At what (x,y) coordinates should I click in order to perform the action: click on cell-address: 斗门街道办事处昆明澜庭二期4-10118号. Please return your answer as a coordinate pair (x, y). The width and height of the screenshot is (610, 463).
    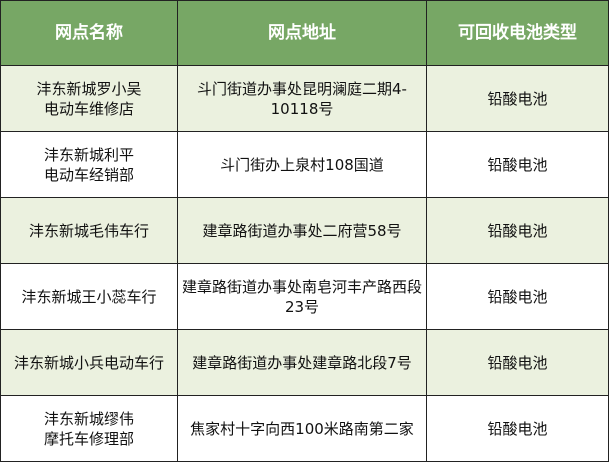
    Looking at the image, I should click on (302, 98).